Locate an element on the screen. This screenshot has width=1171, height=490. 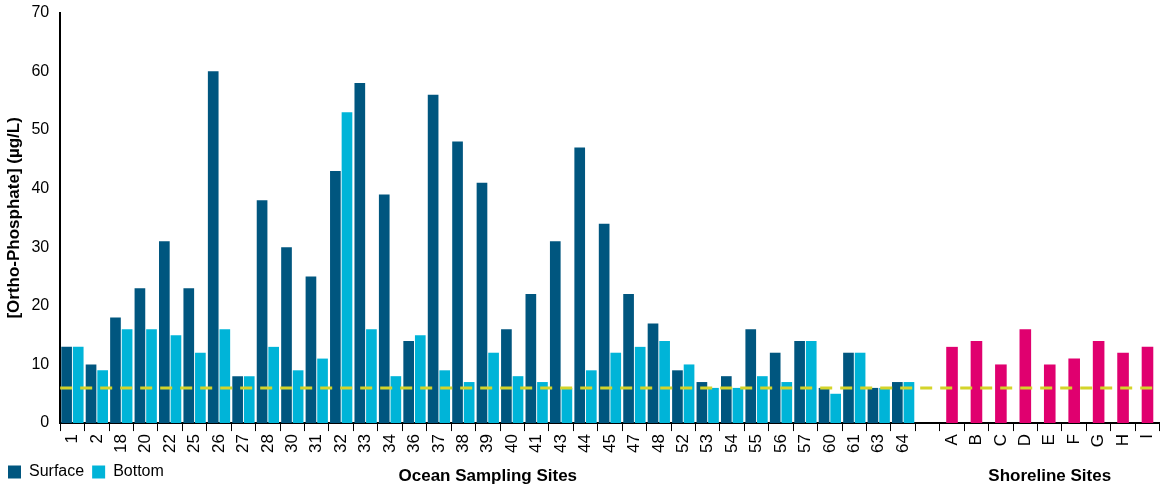
legend-label: Bottom is located at coordinates (138, 471).